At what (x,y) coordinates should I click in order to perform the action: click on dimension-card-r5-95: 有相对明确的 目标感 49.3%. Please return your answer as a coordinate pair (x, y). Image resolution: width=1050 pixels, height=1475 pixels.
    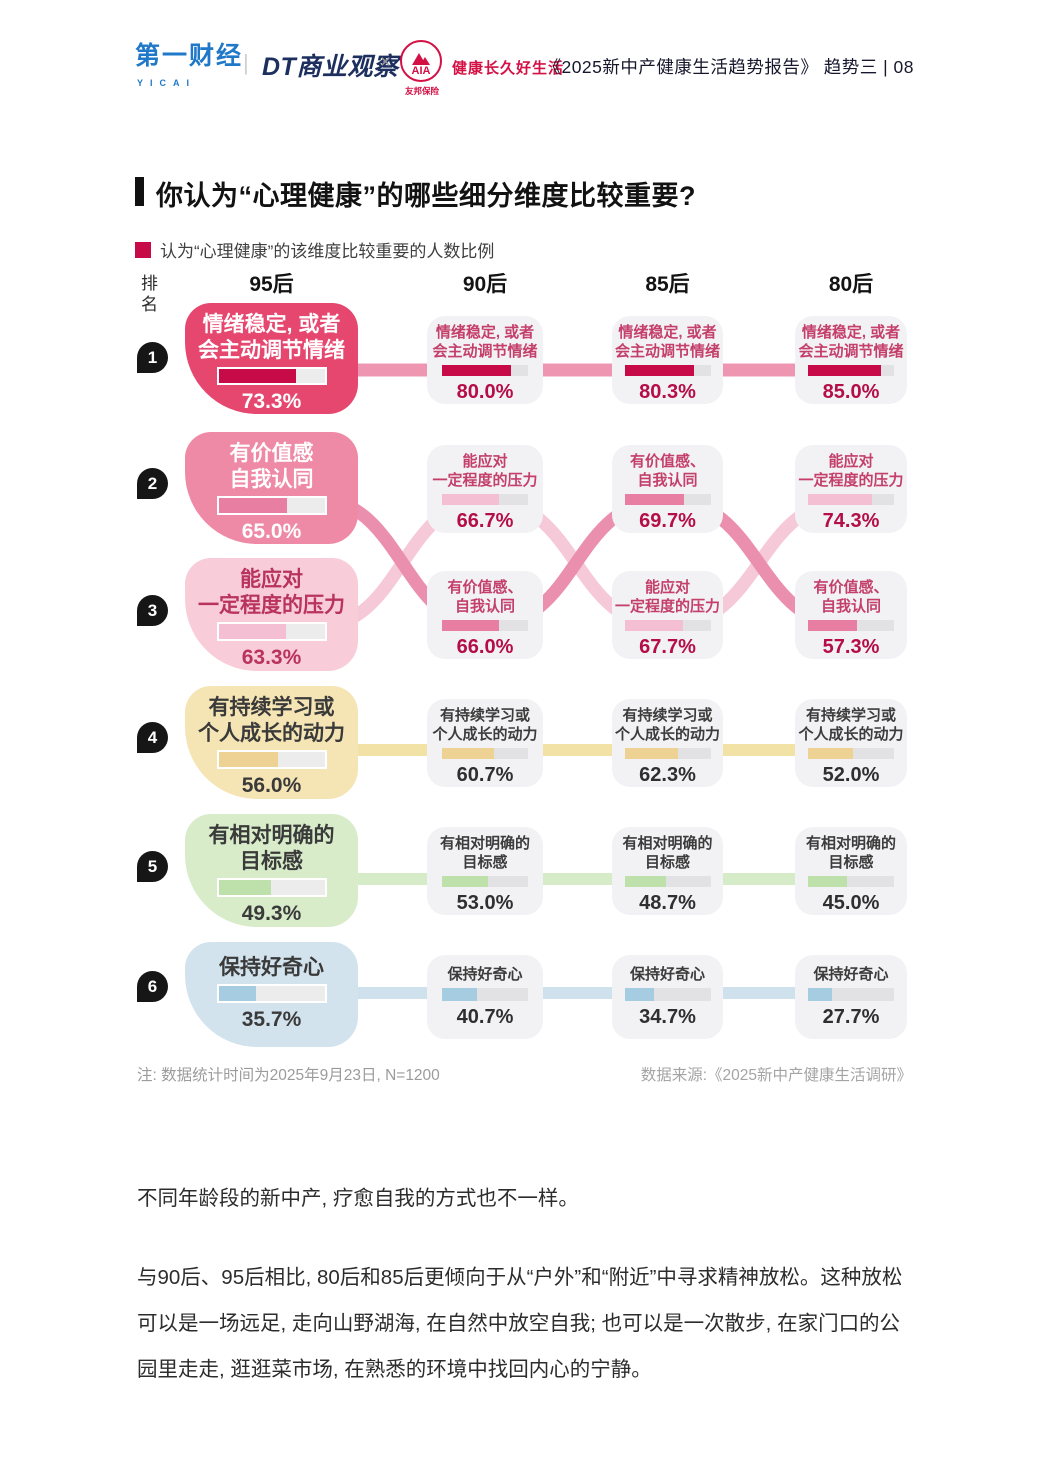
    Looking at the image, I should click on (271, 870).